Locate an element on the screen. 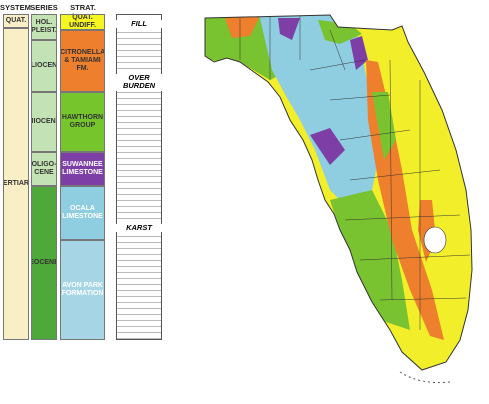 The image size is (489, 404). lithology-label: KARST is located at coordinates (139, 228).